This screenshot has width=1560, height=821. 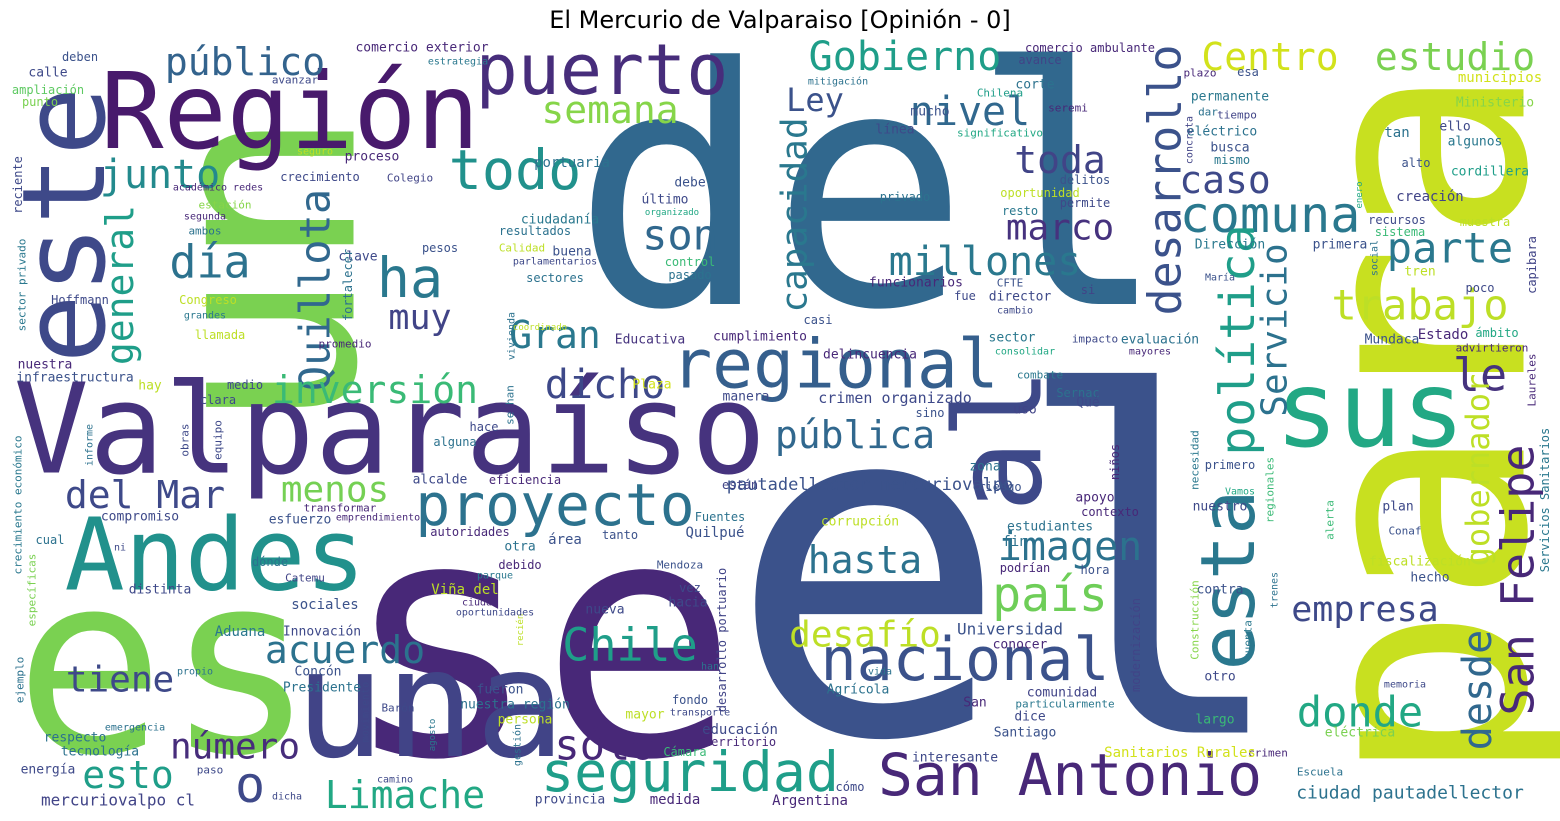 I want to click on word: esta, so click(x=1228, y=580).